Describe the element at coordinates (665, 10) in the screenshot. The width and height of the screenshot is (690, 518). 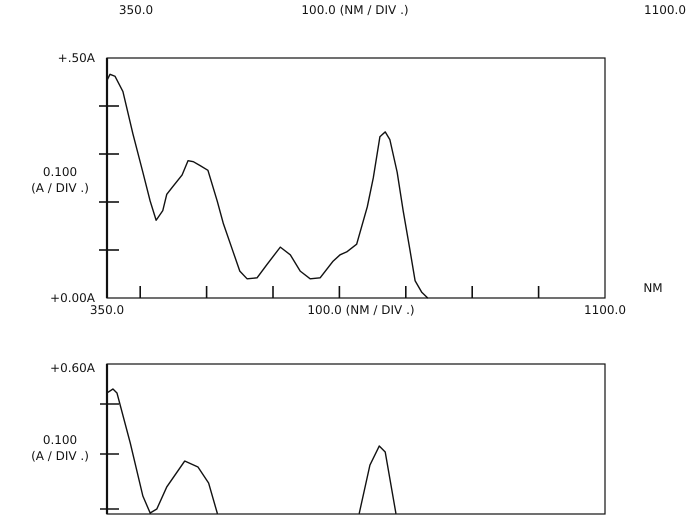
I see `text: 1100.0` at that location.